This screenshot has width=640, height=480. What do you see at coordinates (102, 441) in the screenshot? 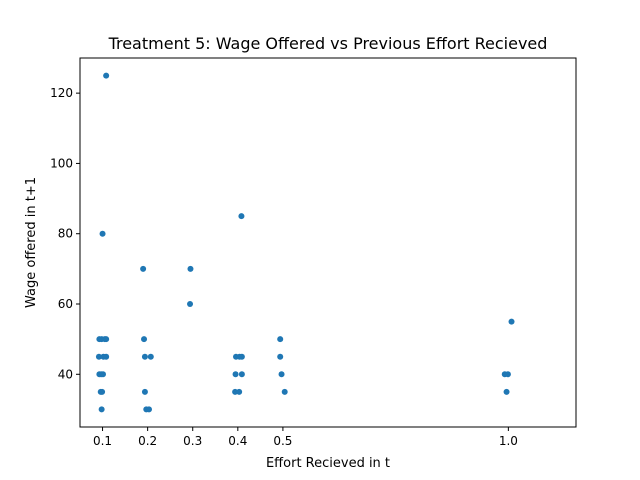
I see `x-tick-label: 0.1` at bounding box center [102, 441].